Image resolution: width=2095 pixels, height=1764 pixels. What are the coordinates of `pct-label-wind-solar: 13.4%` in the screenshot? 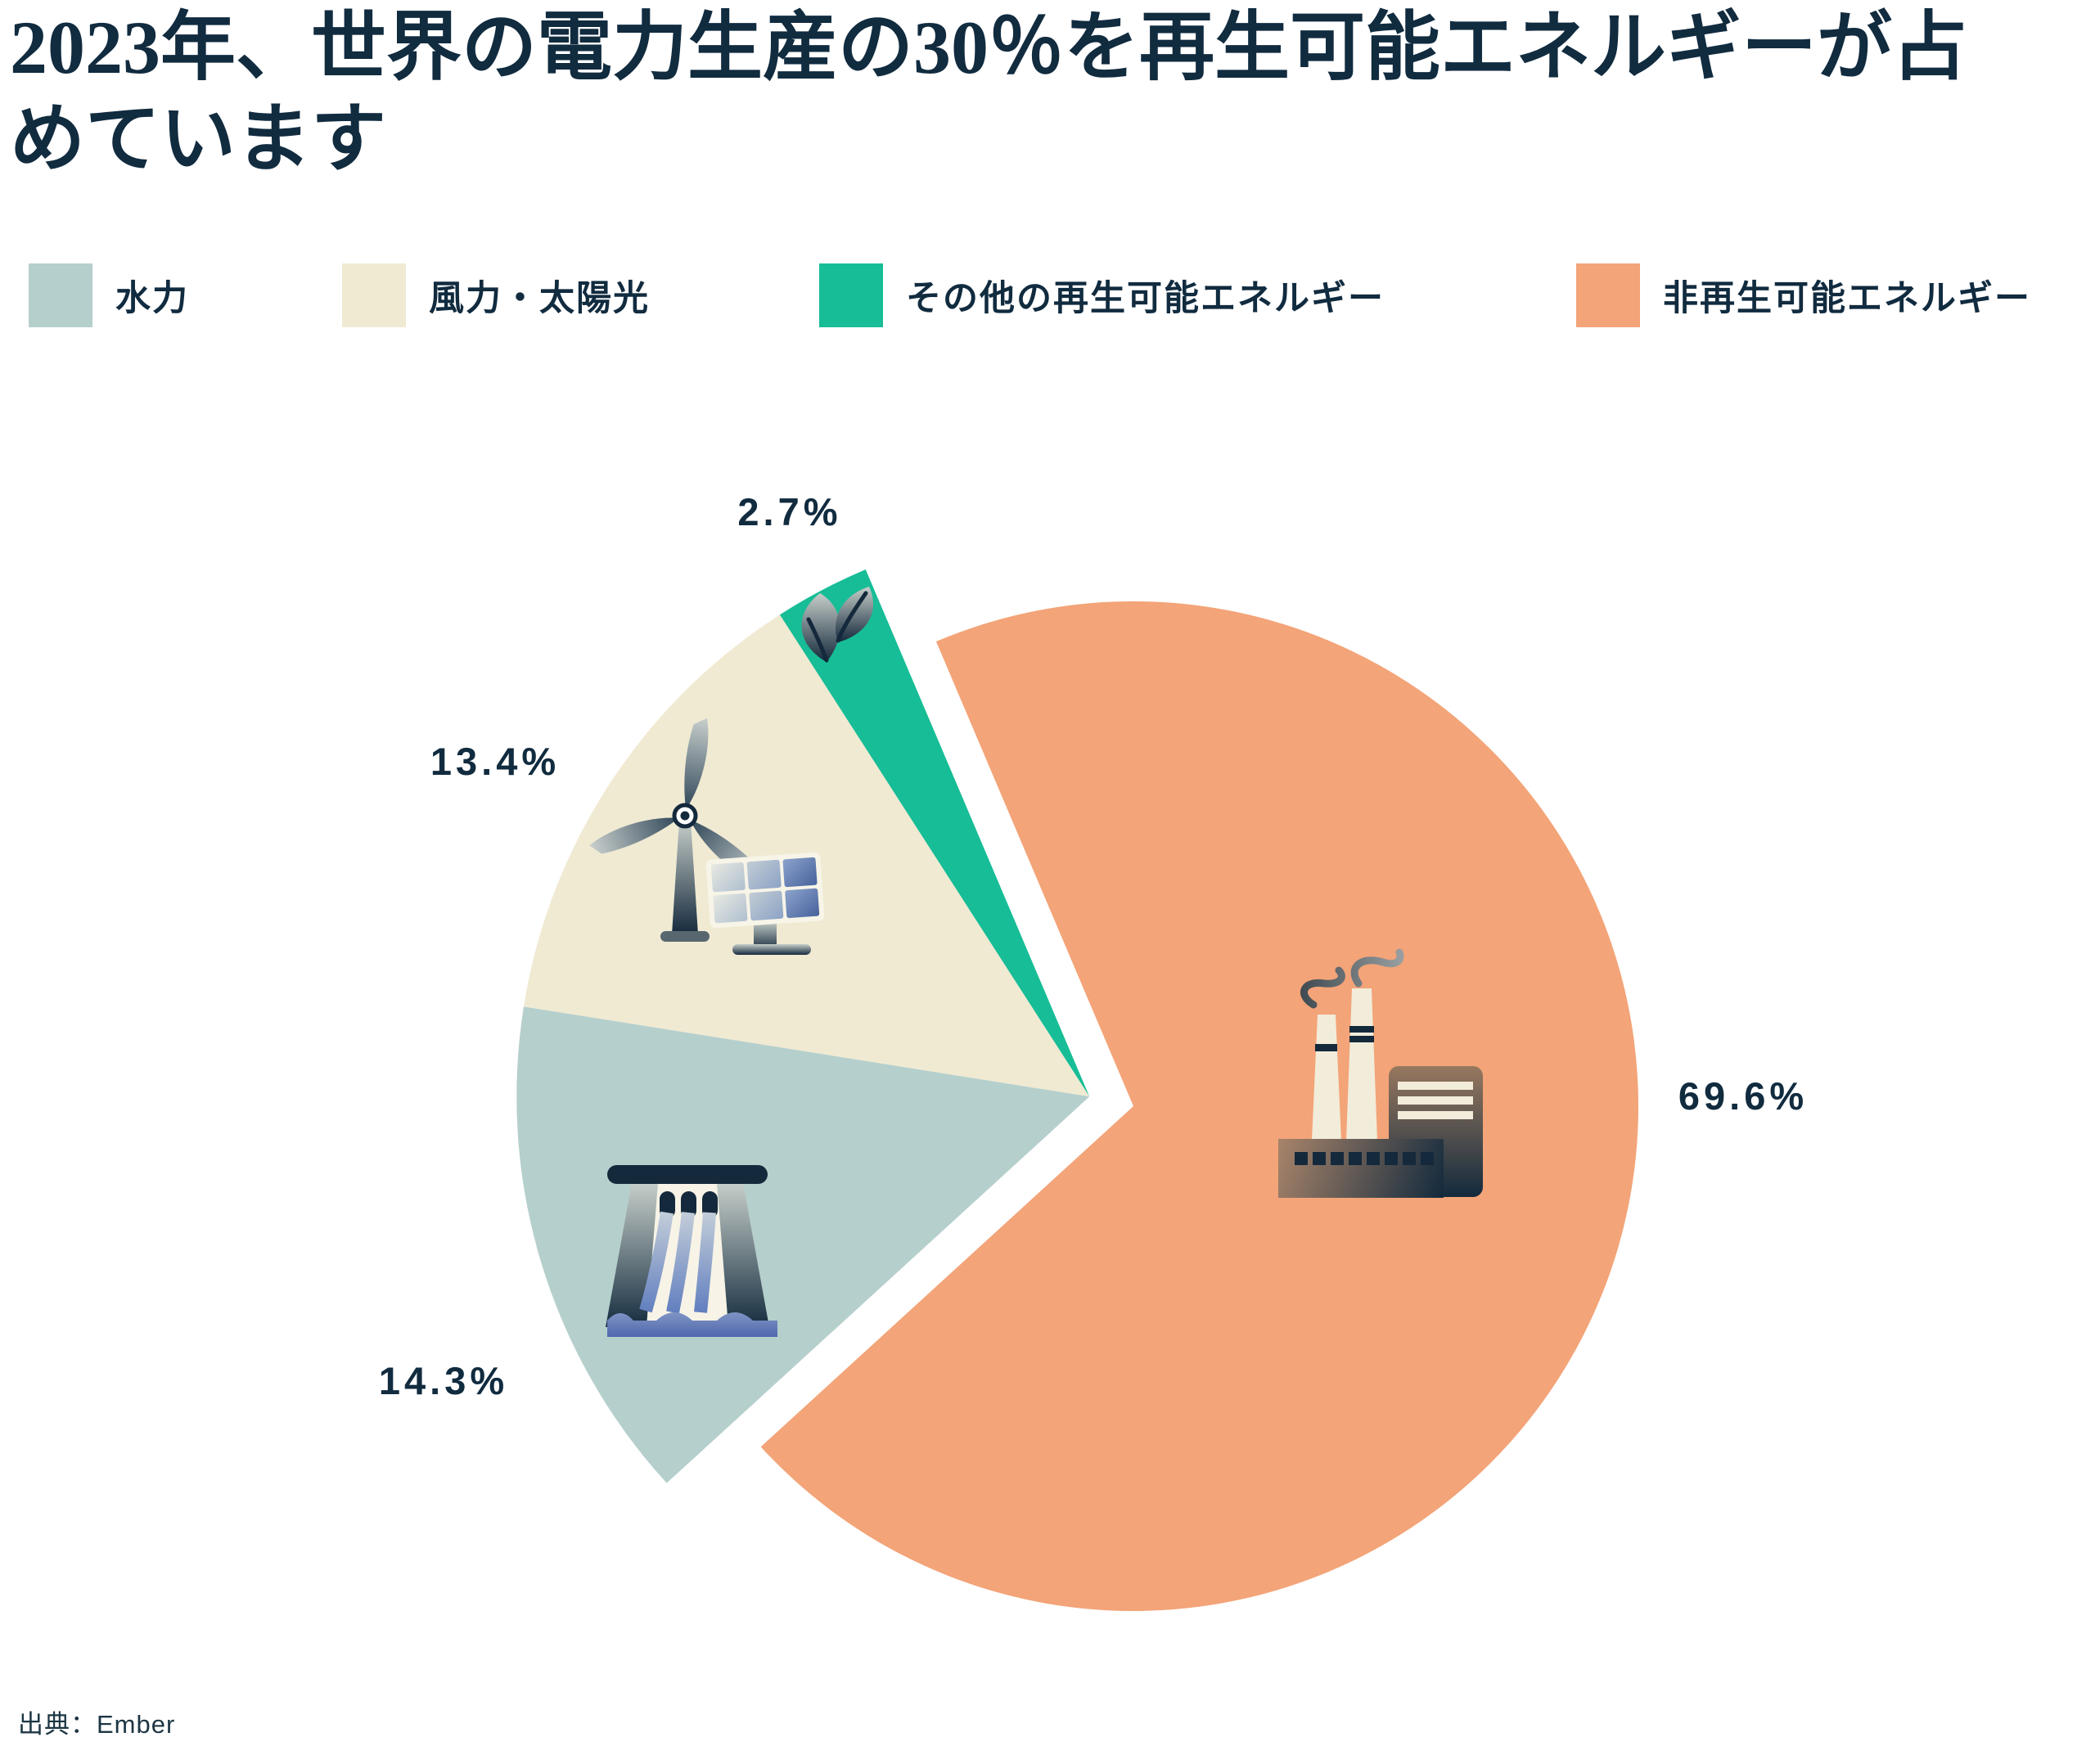 It's located at (495, 762).